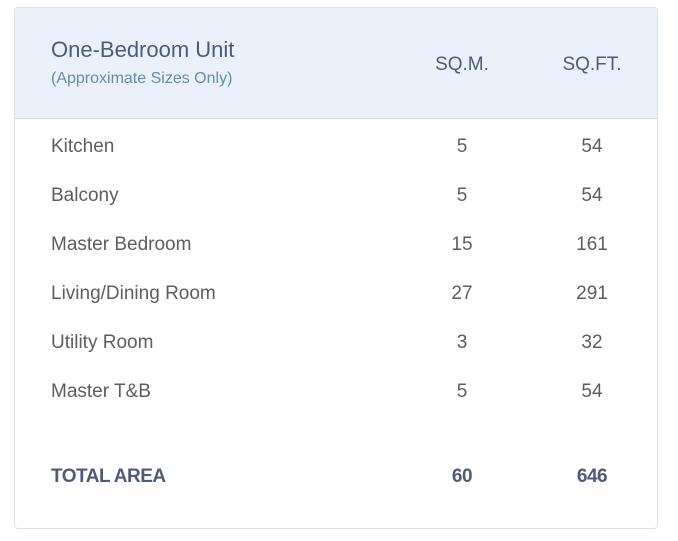 Image resolution: width=678 pixels, height=541 pixels. I want to click on table-row: Utility Room 3 32, so click(336, 347).